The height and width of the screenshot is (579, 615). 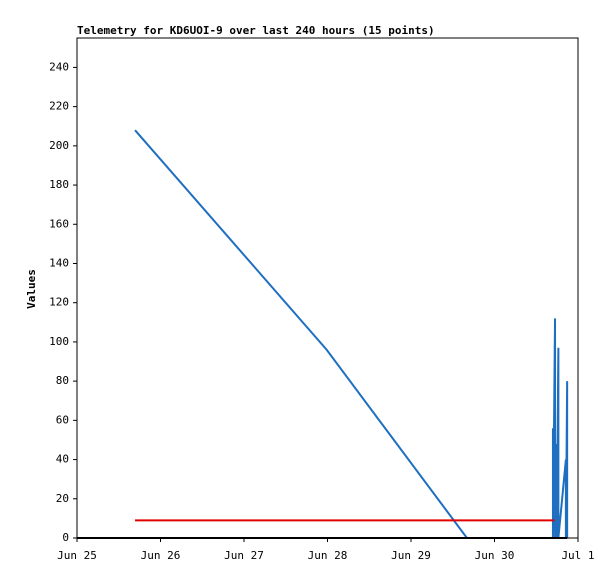 I want to click on x-tick-label: Jun 26, so click(x=161, y=555).